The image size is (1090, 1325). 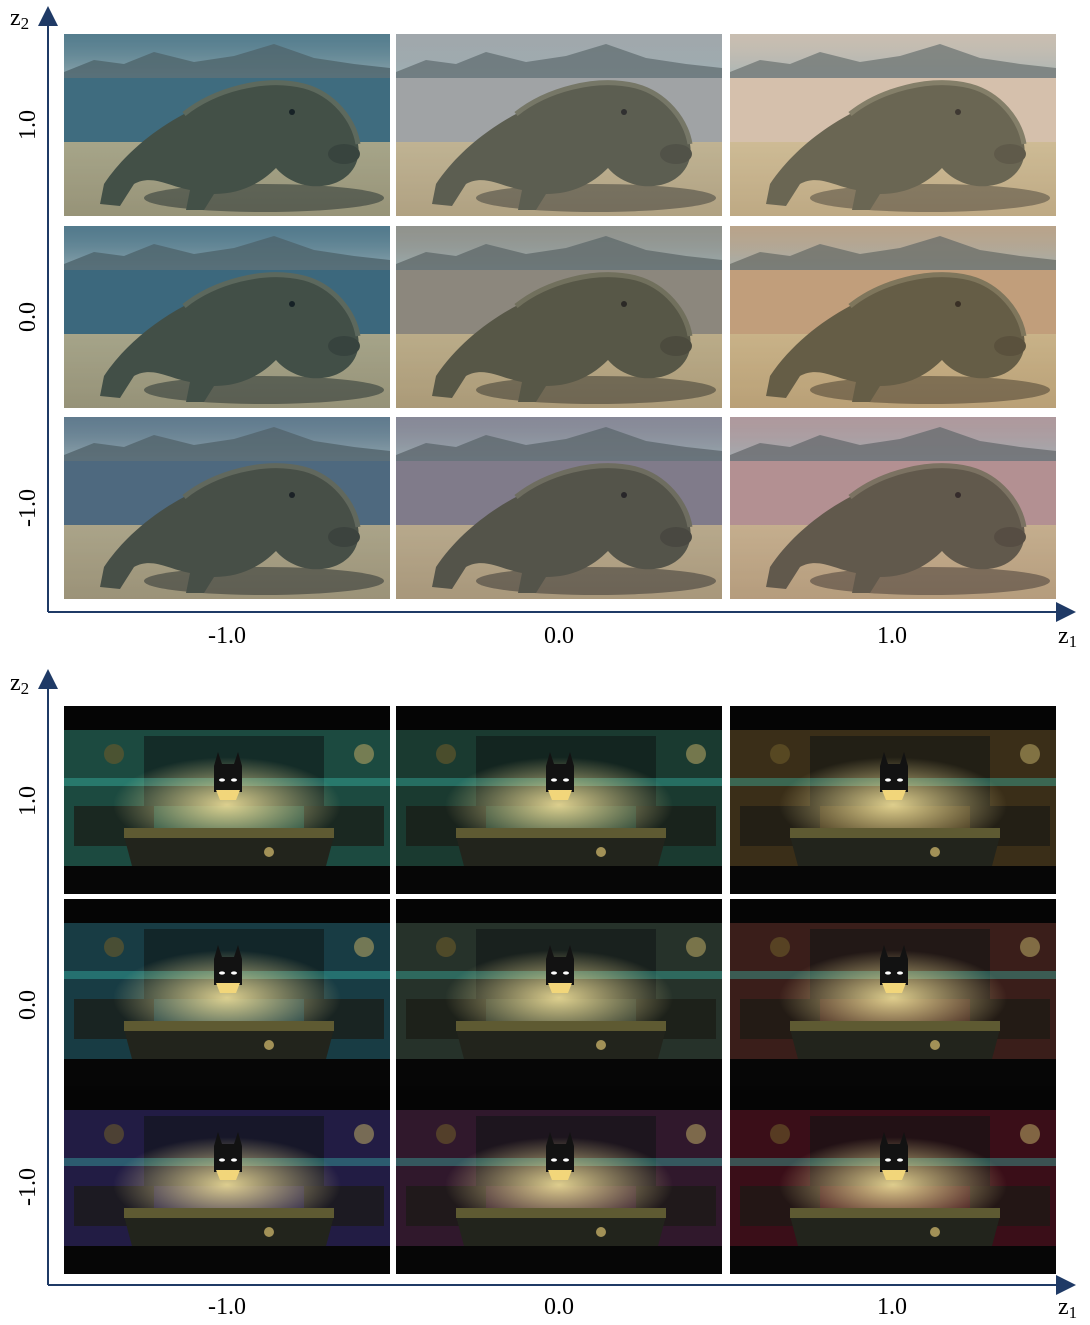 What do you see at coordinates (20, 684) in the screenshot?
I see `bottom-y-axis-label: z2` at bounding box center [20, 684].